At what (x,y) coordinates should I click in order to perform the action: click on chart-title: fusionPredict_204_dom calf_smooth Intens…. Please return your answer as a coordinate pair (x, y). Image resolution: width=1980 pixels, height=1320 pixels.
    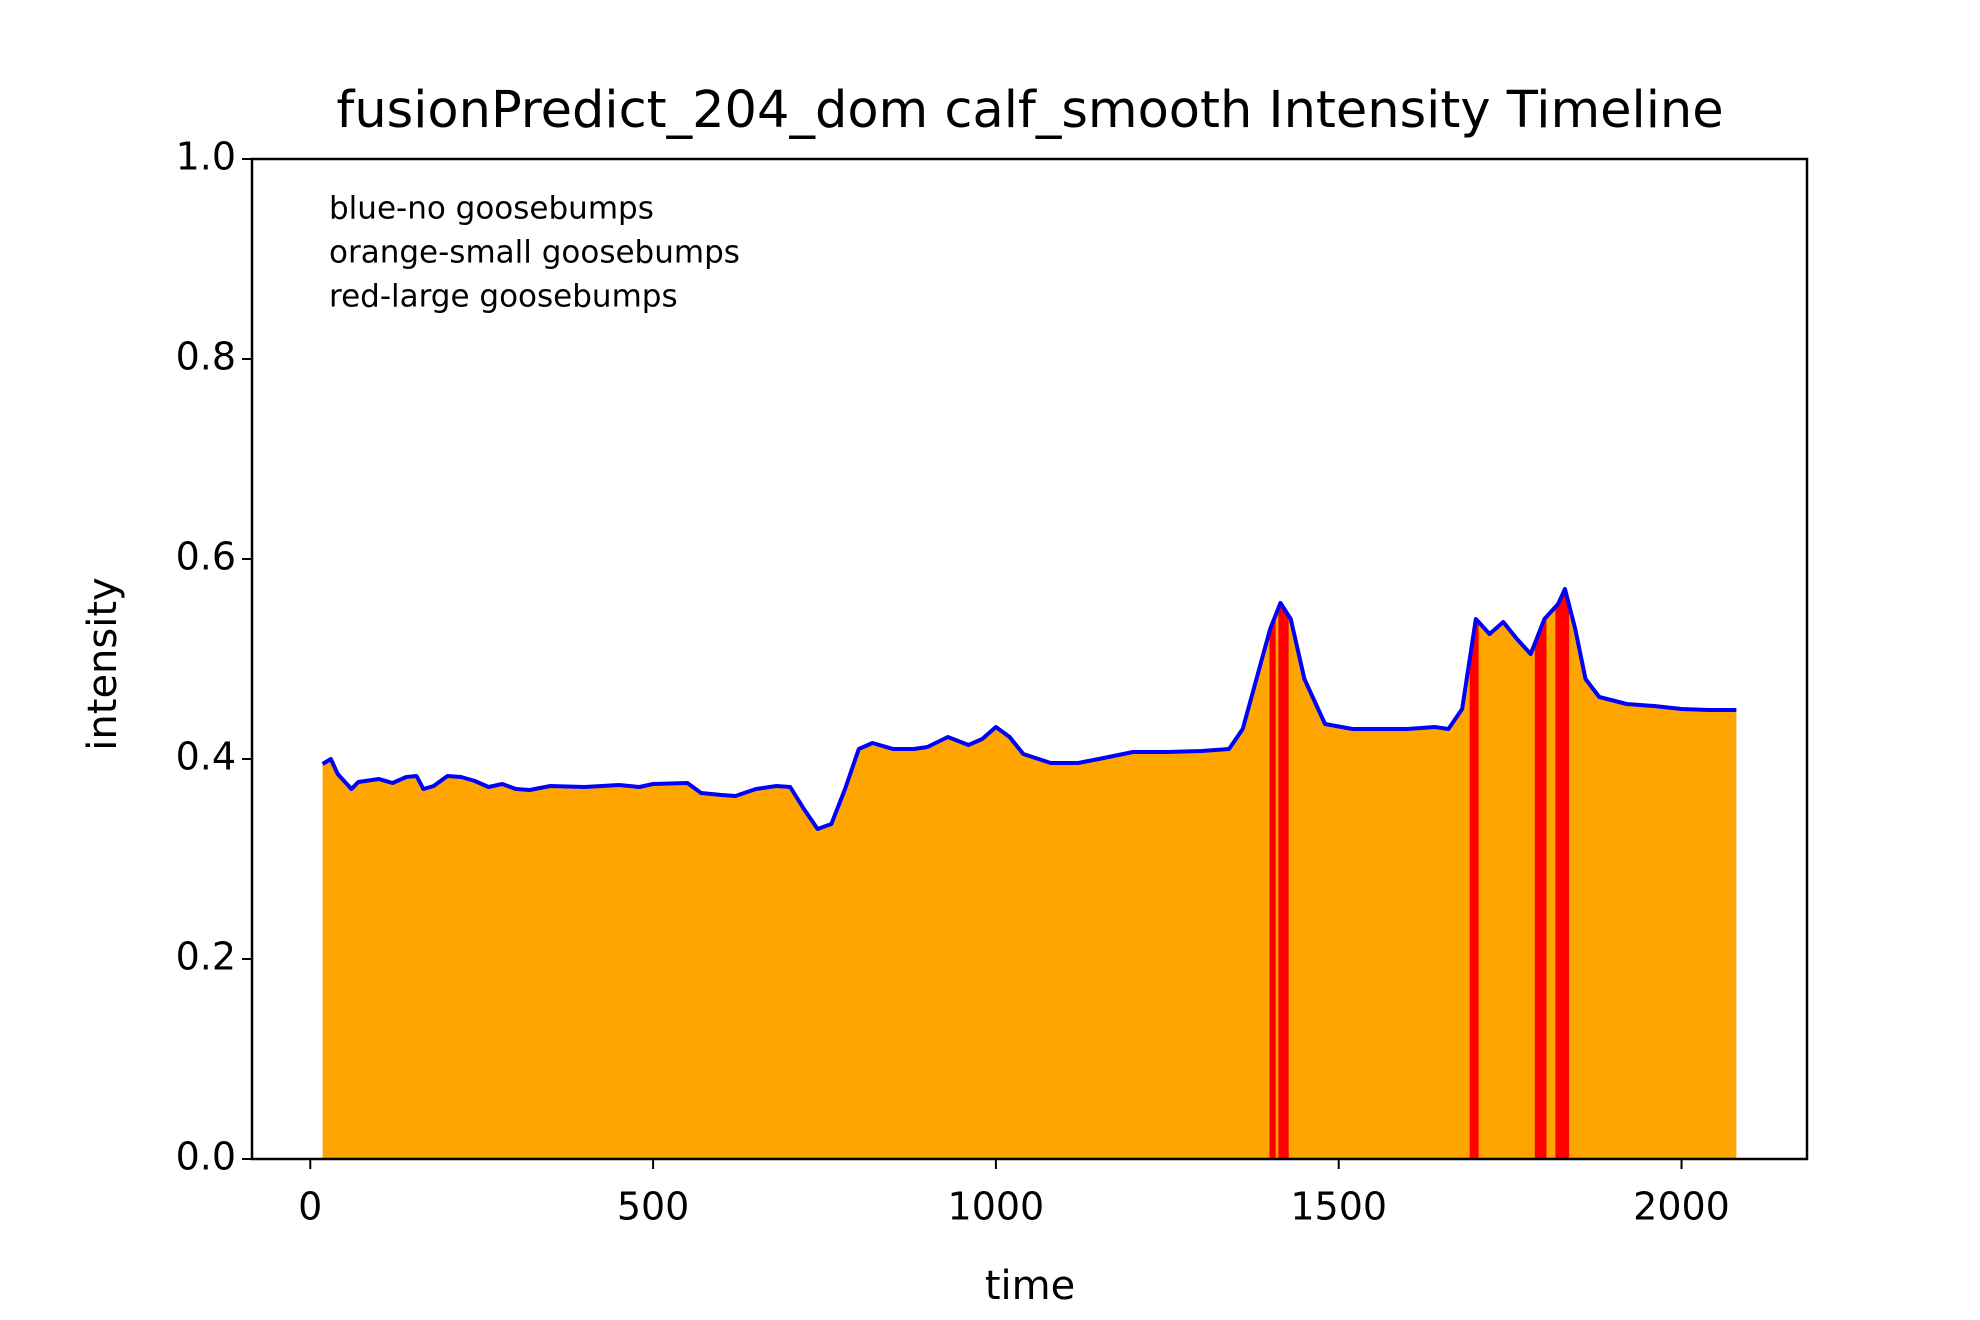
    Looking at the image, I should click on (1029, 110).